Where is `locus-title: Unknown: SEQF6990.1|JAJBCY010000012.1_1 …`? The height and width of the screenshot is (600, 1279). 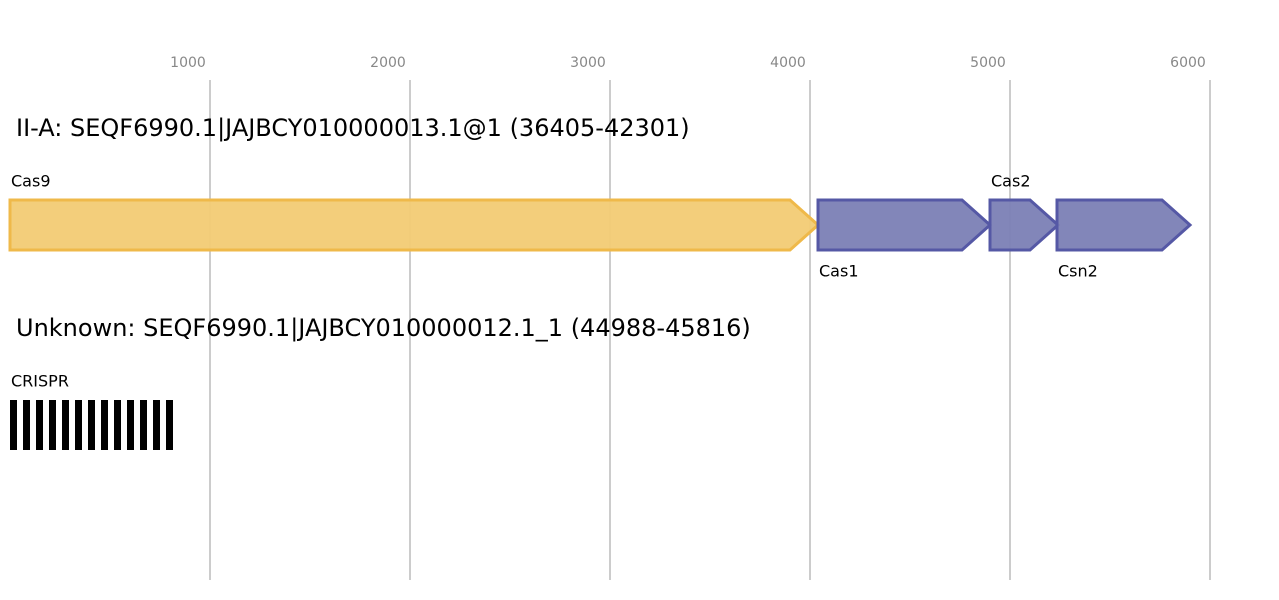 locus-title: Unknown: SEQF6990.1|JAJBCY010000012.1_1 … is located at coordinates (383, 328).